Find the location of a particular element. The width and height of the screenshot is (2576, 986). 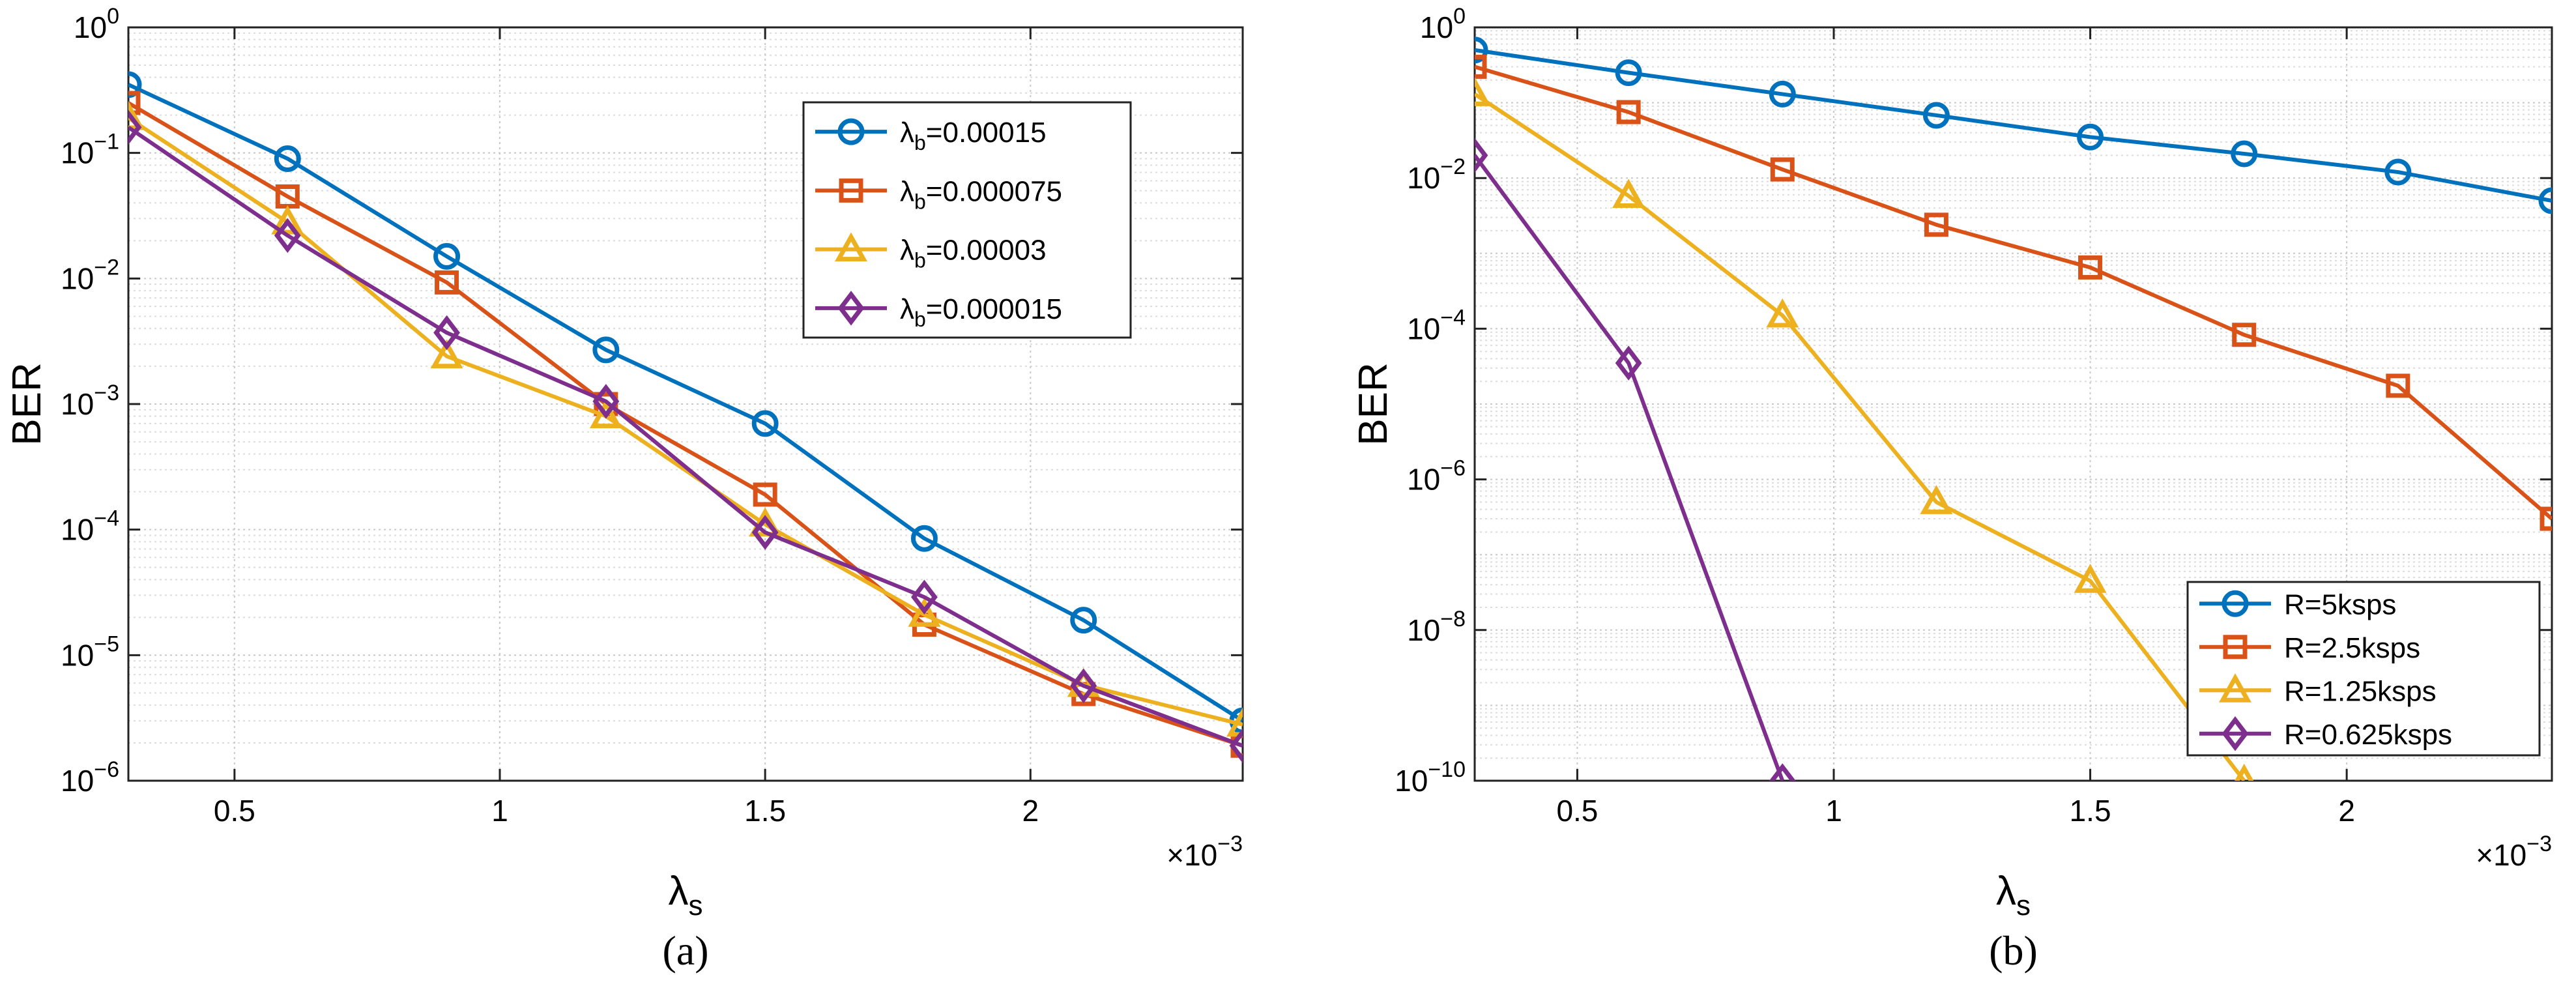

legend-item: R=5ksps is located at coordinates (2297, 604).